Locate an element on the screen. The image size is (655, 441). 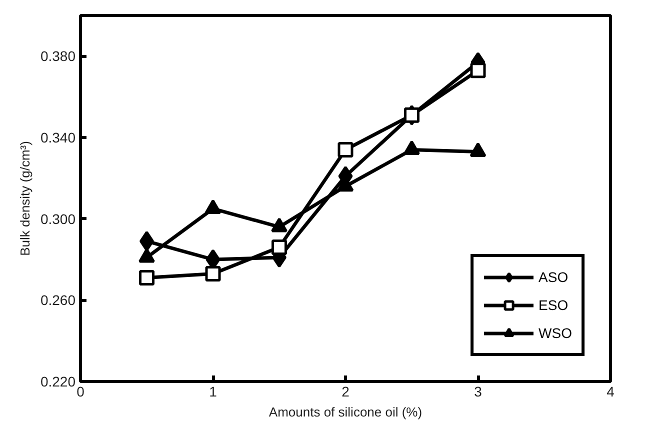
x-axis-title: Amounts of silicone oil (%) is located at coordinates (345, 412).